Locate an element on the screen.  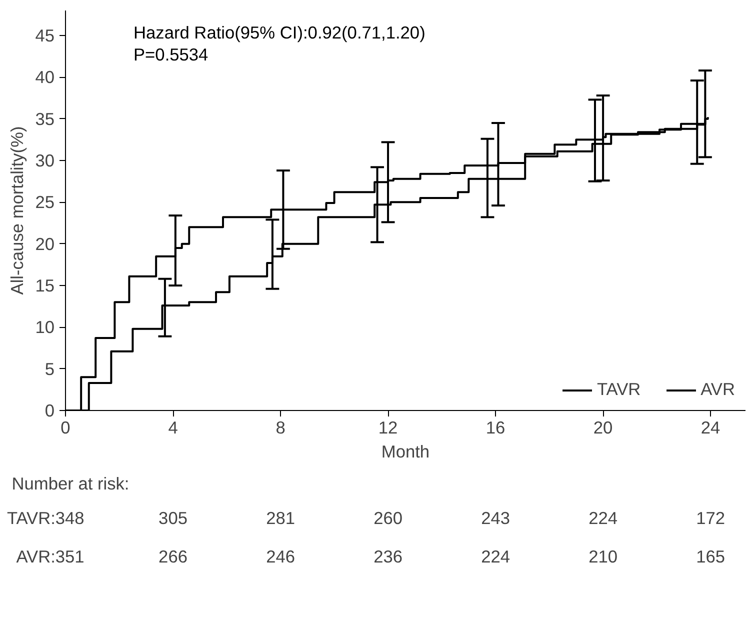
text: AVR:351 is located at coordinates (50, 556).